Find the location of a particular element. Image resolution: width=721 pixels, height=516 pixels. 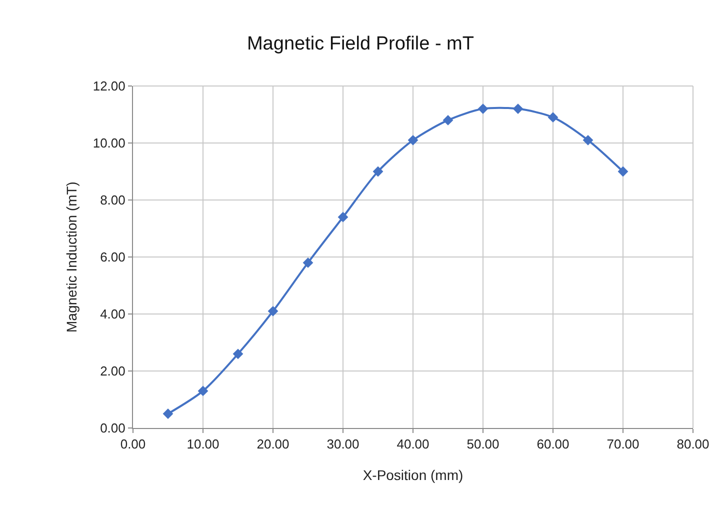

x-tick-label: 0.00 is located at coordinates (133, 444).